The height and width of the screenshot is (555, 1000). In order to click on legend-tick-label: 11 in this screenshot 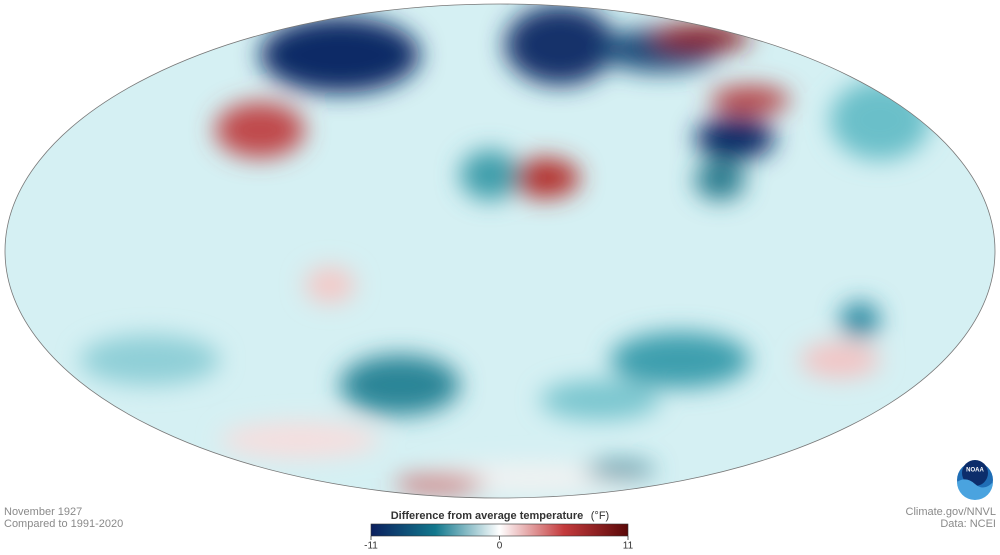, I will do `click(628, 546)`.